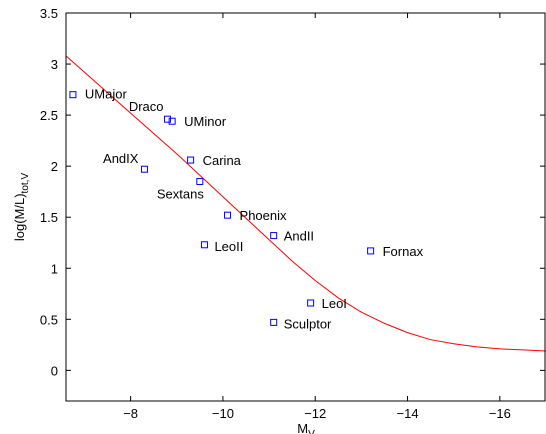 The width and height of the screenshot is (546, 434). What do you see at coordinates (49, 13) in the screenshot?
I see `y-tick-label: 3.5` at bounding box center [49, 13].